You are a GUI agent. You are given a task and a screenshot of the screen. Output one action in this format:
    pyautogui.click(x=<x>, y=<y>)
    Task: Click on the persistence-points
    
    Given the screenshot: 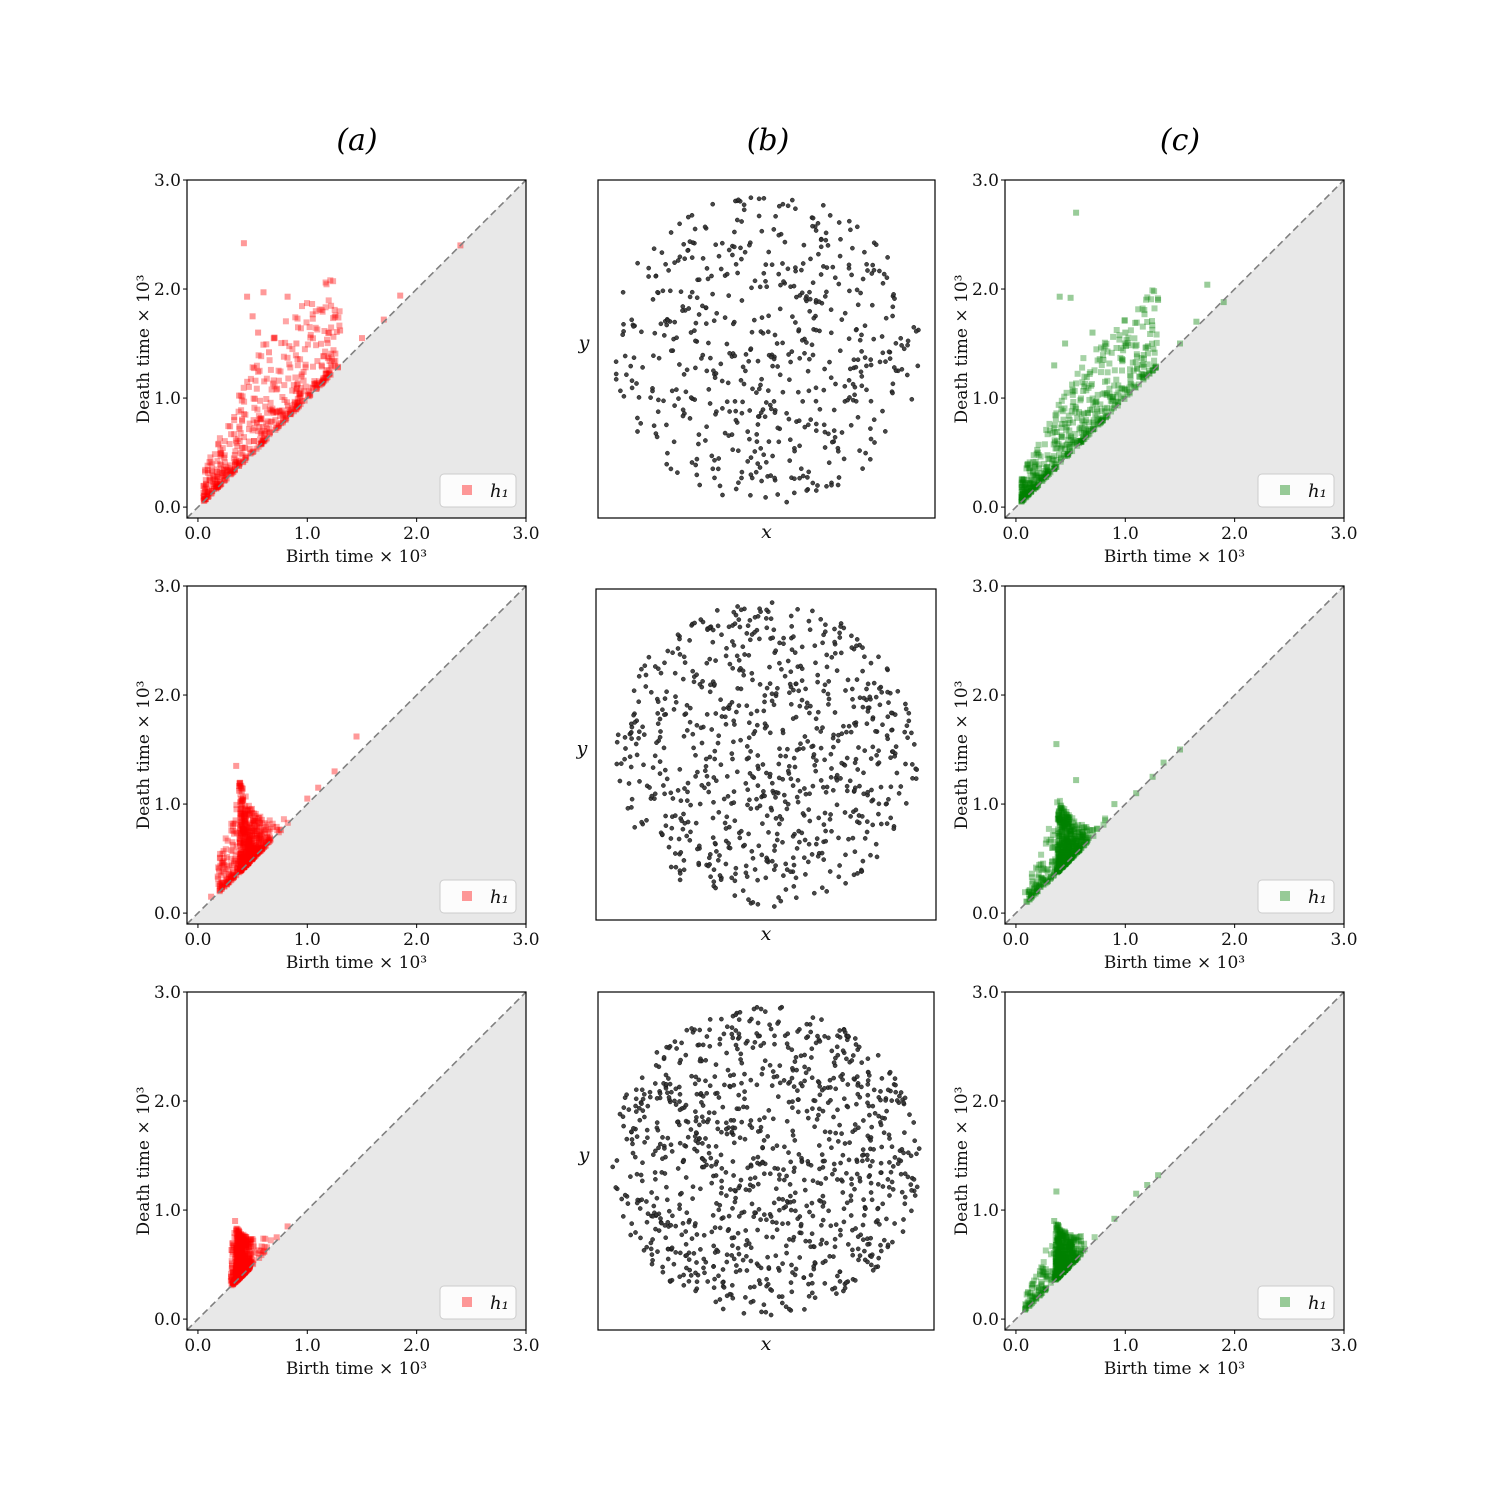 What is the action you would take?
    pyautogui.click(x=332, y=372)
    